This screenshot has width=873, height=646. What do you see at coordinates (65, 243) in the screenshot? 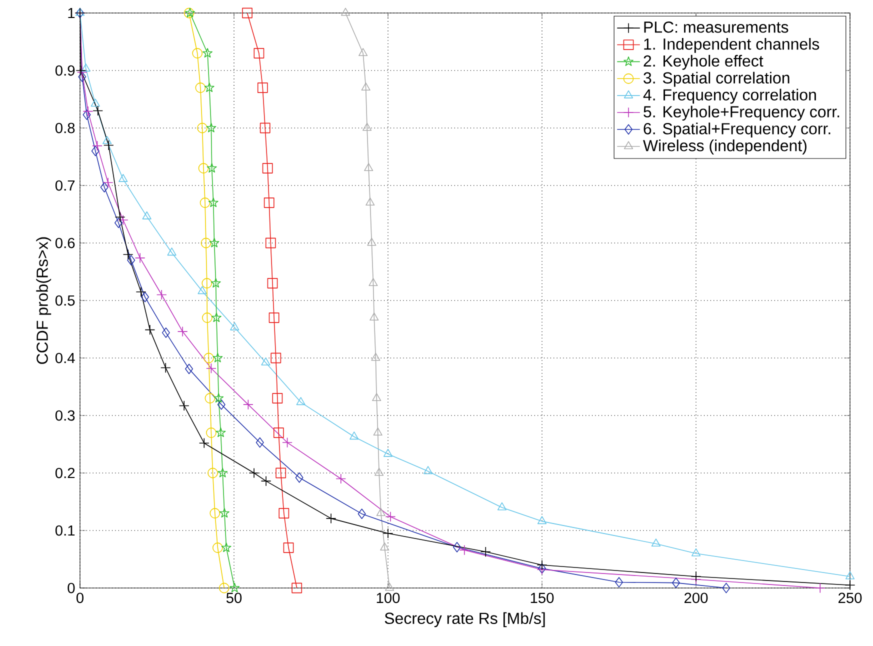
I see `y-tick-label: 0.6` at bounding box center [65, 243].